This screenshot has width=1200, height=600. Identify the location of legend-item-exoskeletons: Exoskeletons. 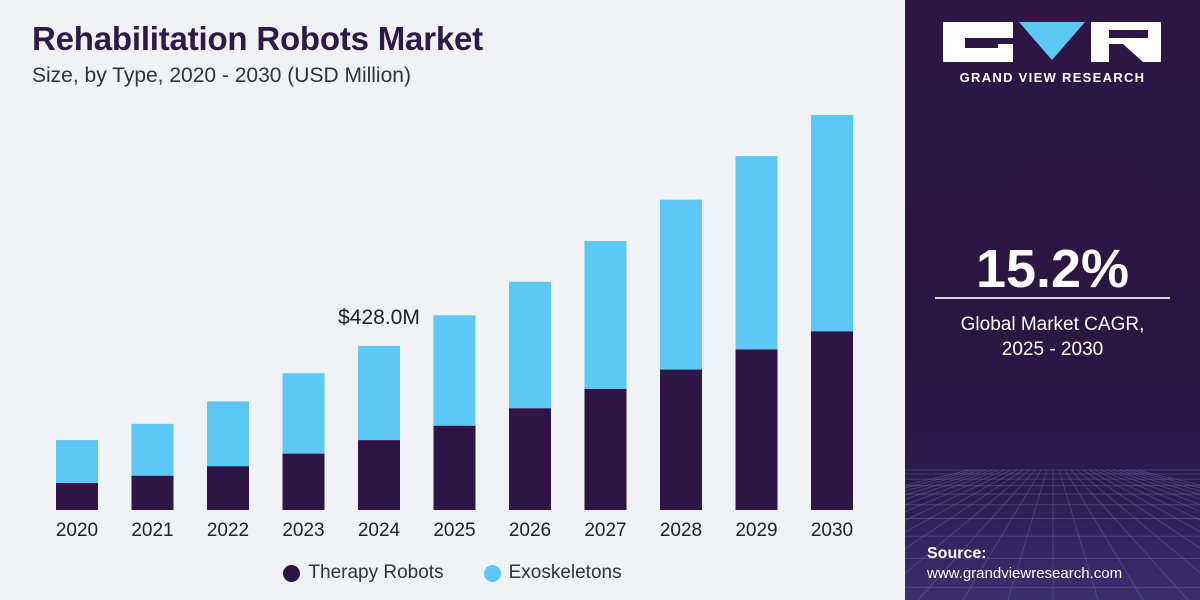
(552, 573).